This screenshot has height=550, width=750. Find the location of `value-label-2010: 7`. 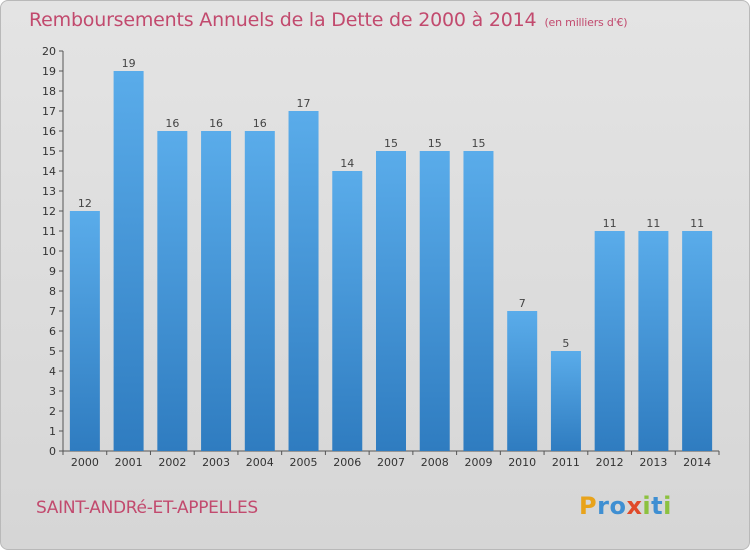

value-label-2010: 7 is located at coordinates (522, 303).